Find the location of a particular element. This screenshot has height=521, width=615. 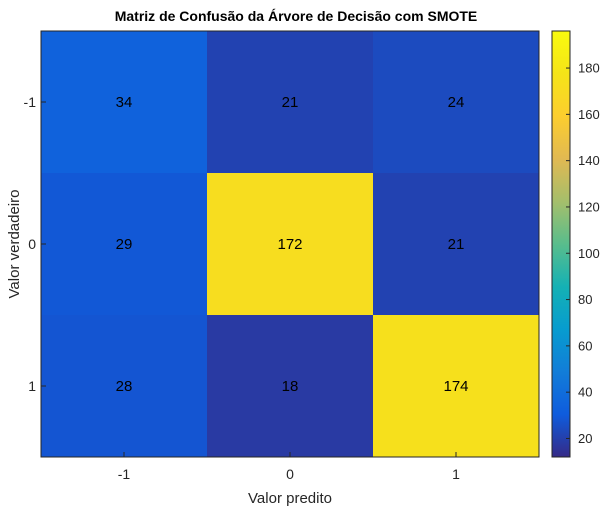

x-axis-label: Valor predito is located at coordinates (290, 498).